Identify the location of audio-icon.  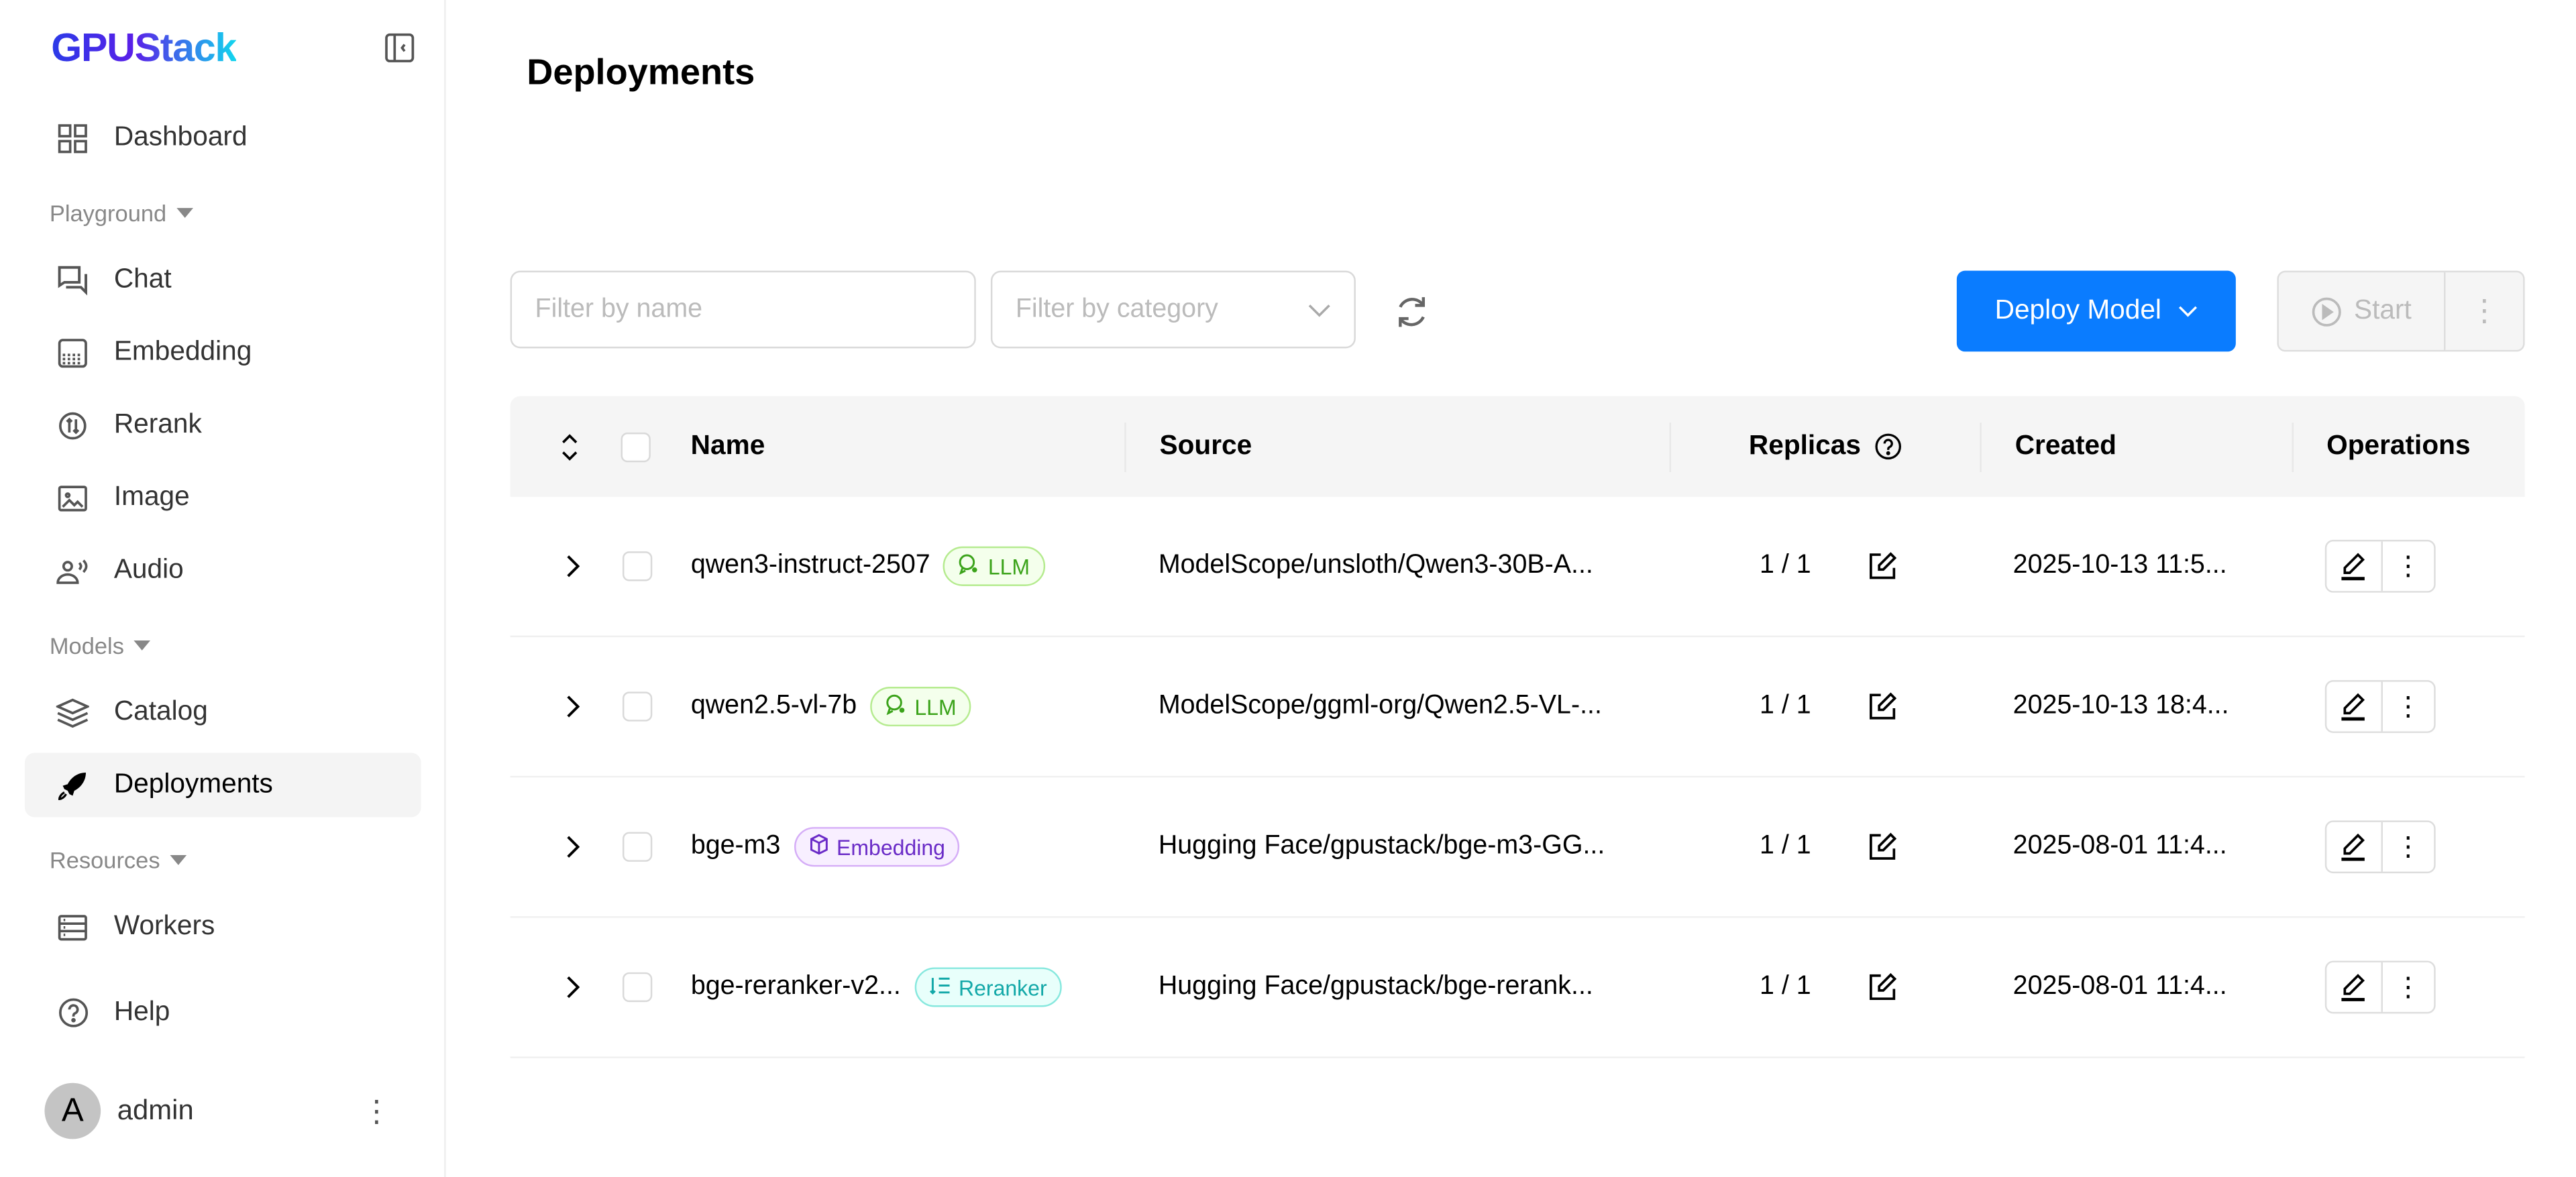
(72, 570).